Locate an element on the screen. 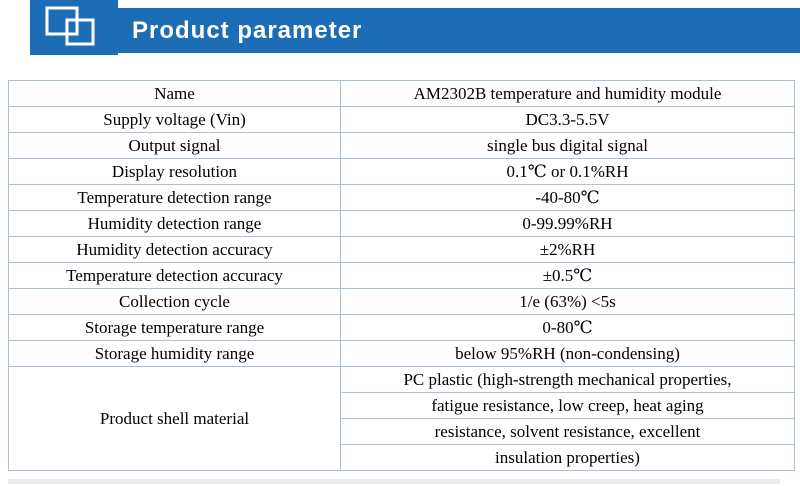  param-value-cell: 0.1℃ or 0.1%RH is located at coordinates (567, 171).